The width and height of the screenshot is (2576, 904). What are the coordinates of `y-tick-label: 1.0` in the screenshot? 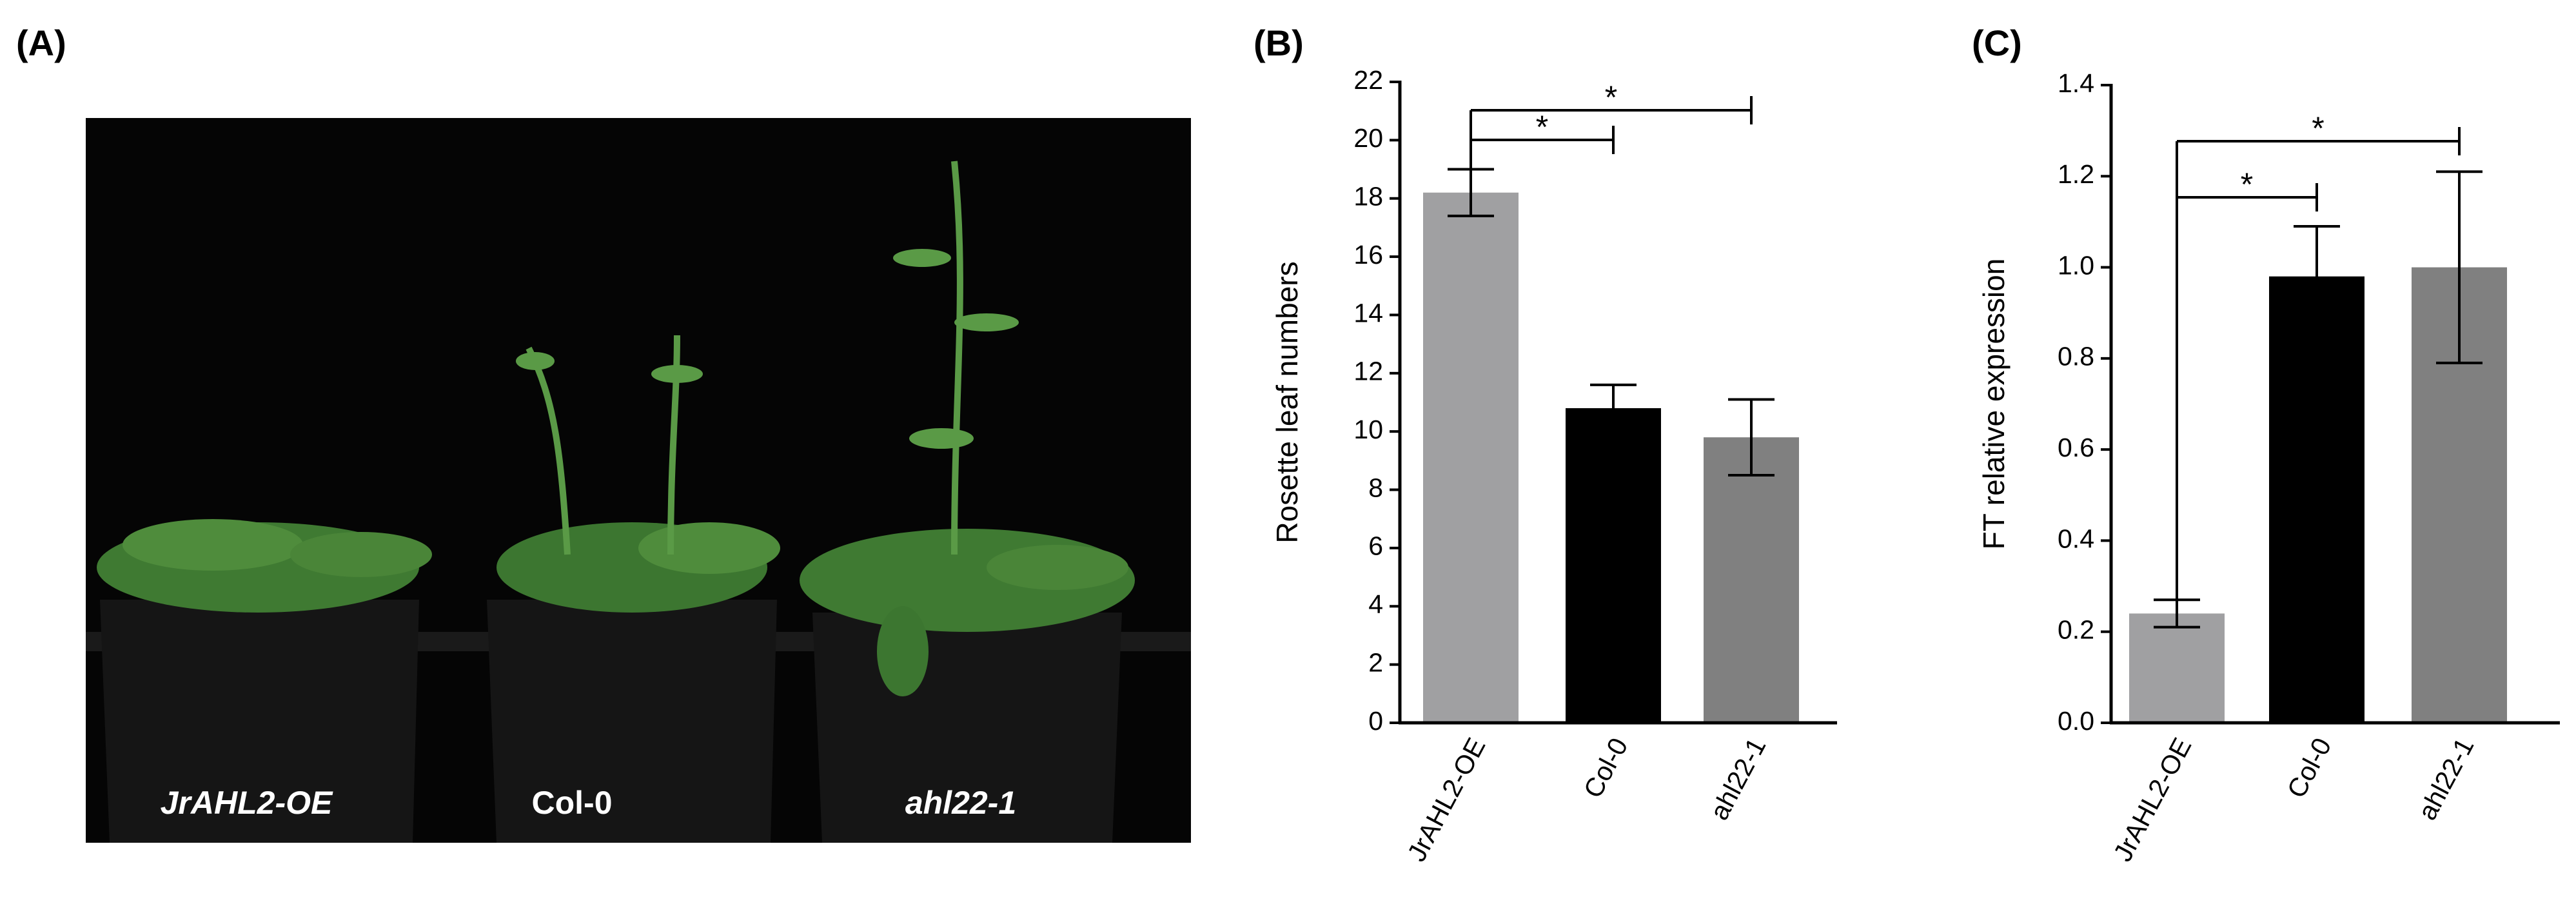 It's located at (2076, 265).